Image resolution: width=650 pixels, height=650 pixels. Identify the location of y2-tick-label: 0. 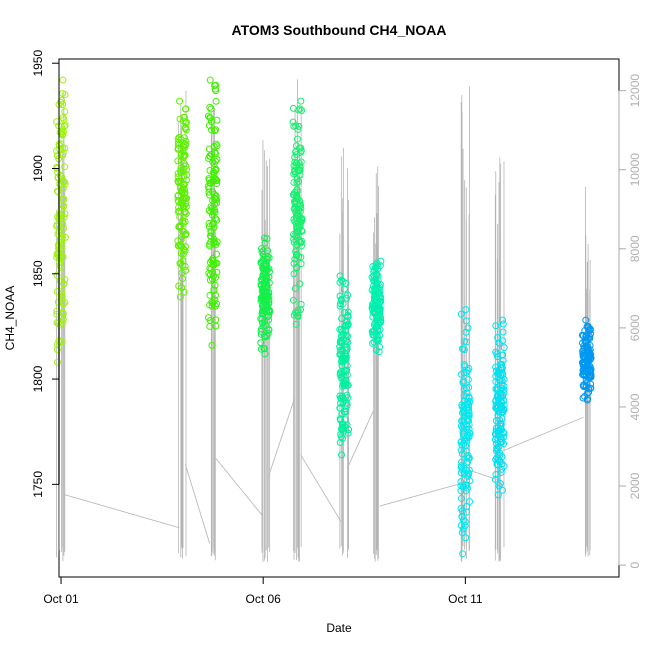
(635, 564).